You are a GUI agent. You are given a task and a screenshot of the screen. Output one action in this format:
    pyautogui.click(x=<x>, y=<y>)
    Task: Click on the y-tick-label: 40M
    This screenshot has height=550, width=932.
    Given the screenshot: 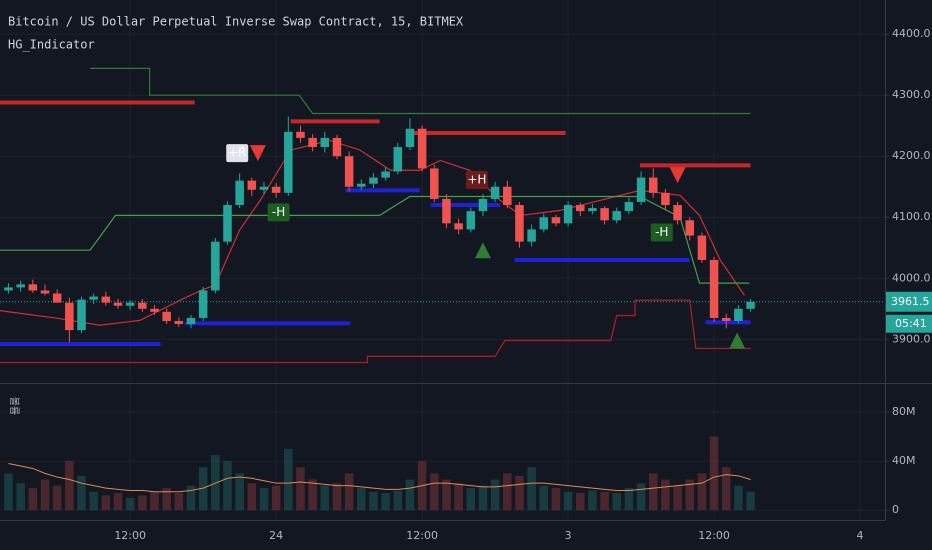 What is the action you would take?
    pyautogui.click(x=904, y=460)
    